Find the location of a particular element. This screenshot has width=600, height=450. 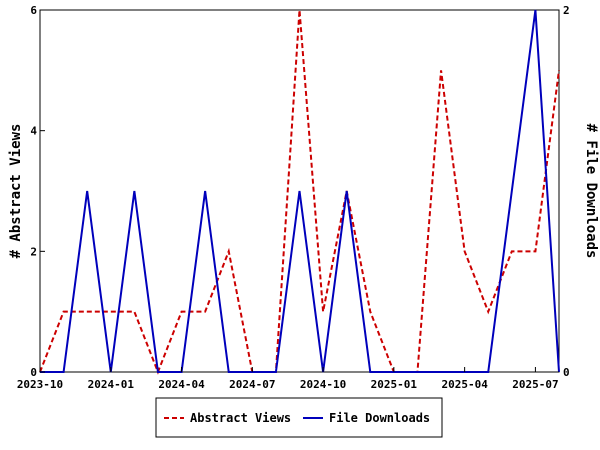

x-tick-label: 2024-01 is located at coordinates (111, 384).